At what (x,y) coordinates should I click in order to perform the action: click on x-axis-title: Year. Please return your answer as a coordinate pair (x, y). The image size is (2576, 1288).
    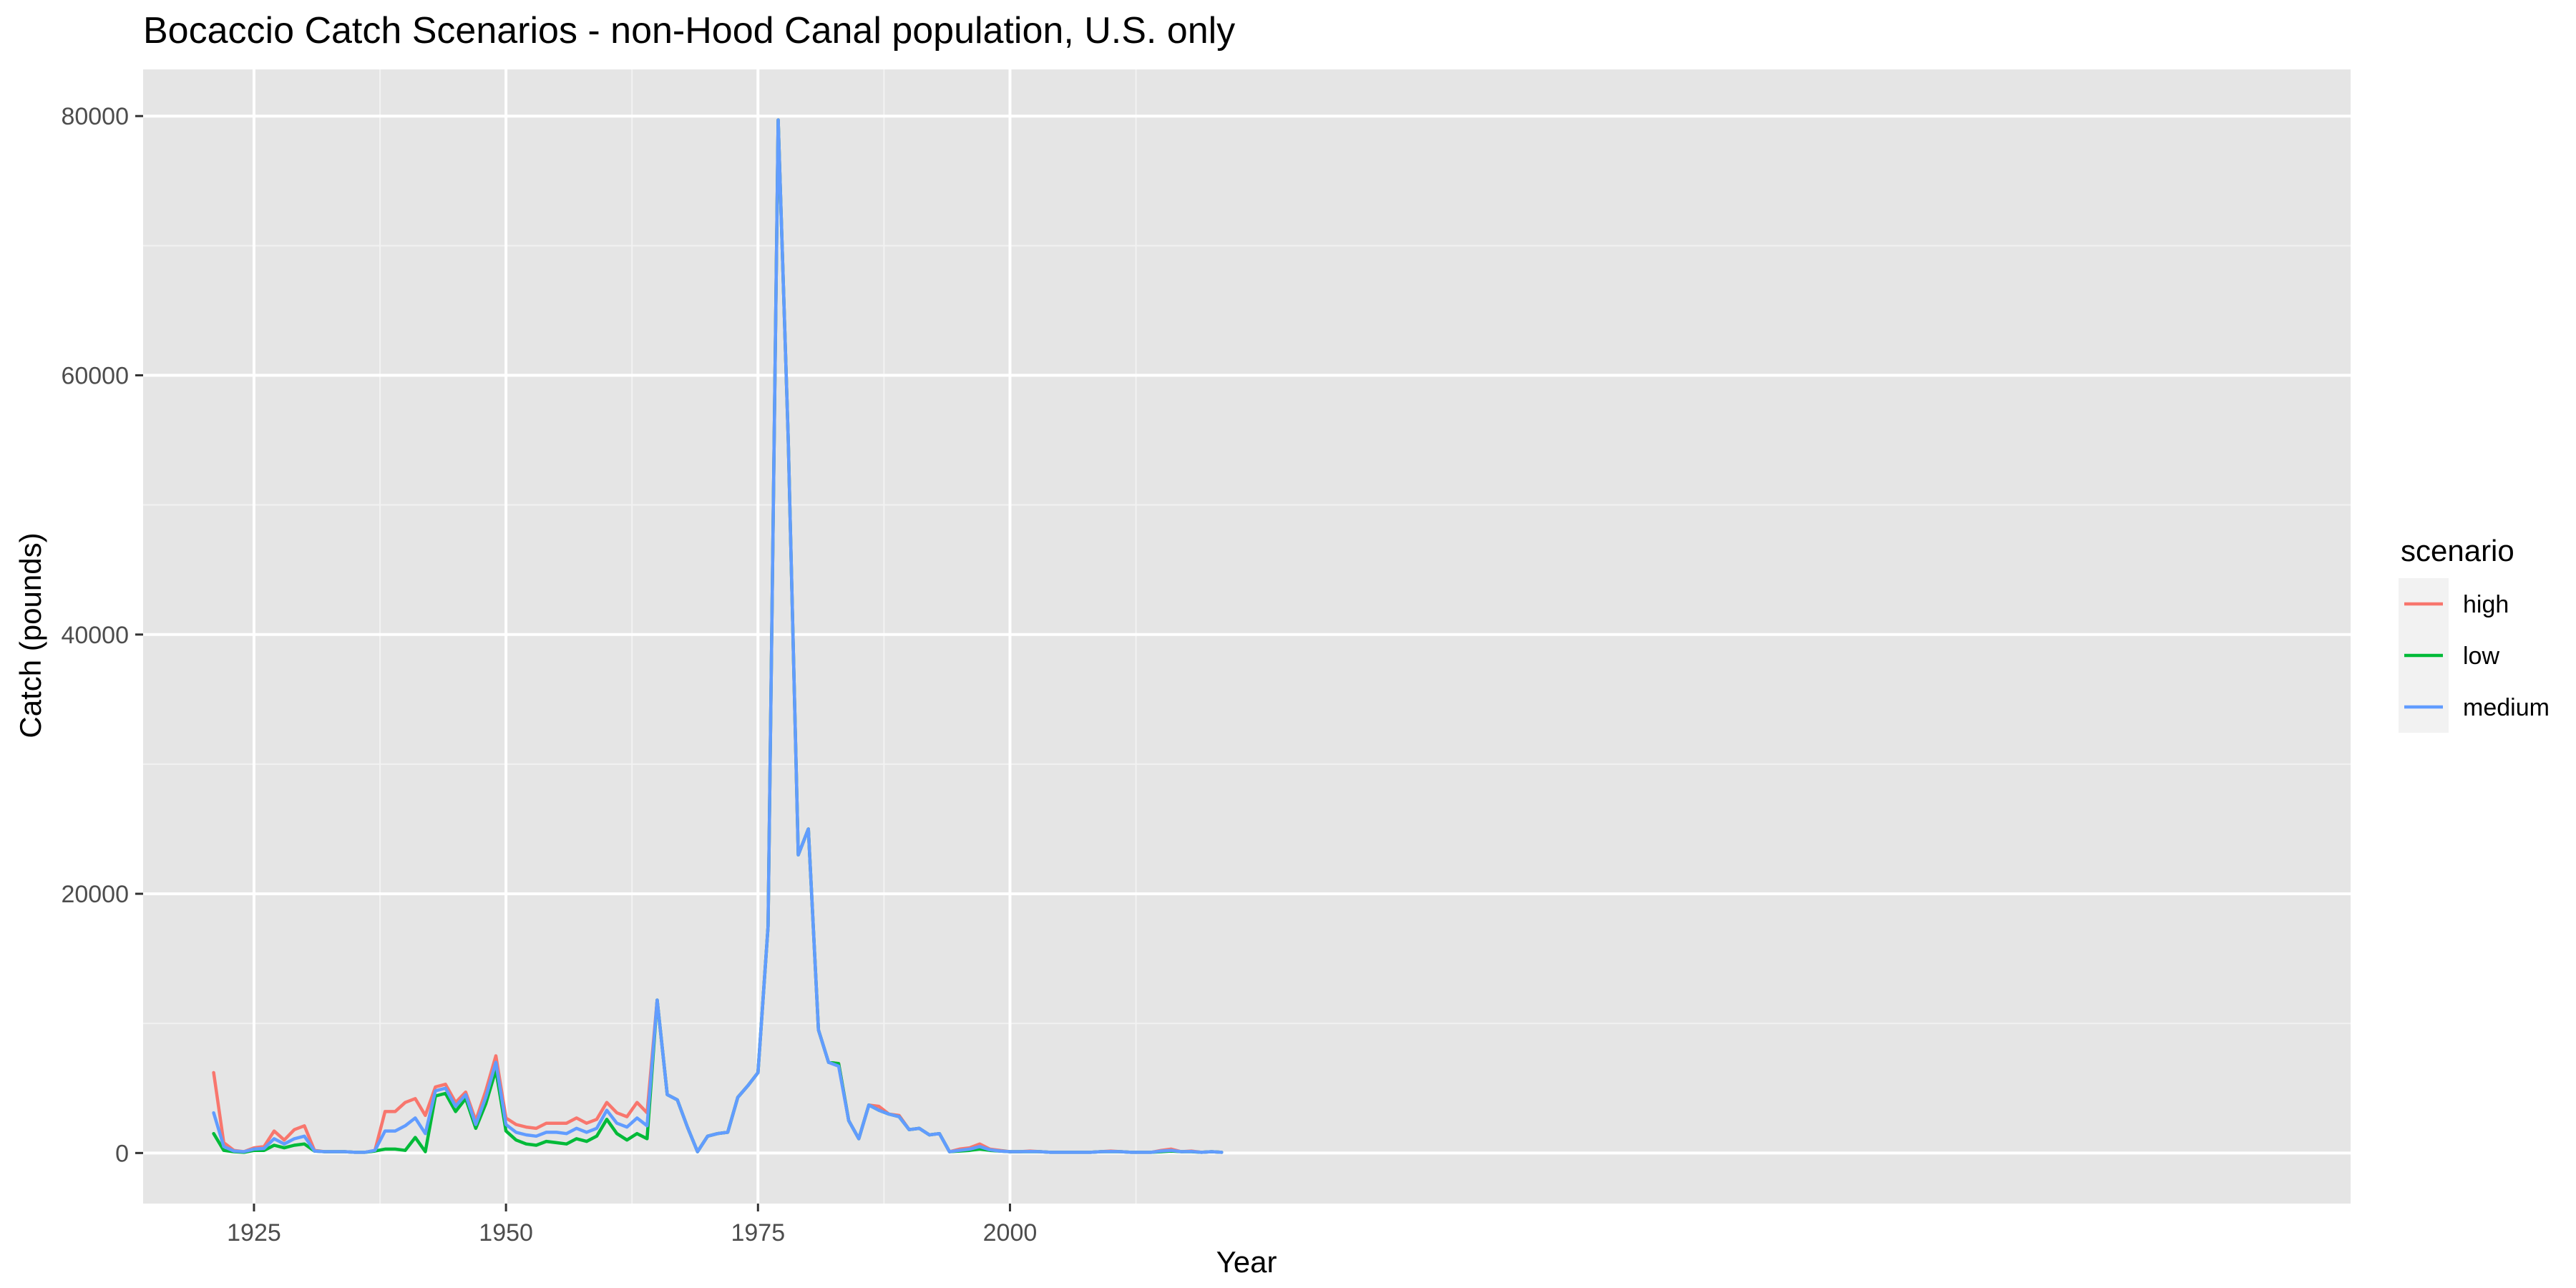
    Looking at the image, I should click on (1246, 1262).